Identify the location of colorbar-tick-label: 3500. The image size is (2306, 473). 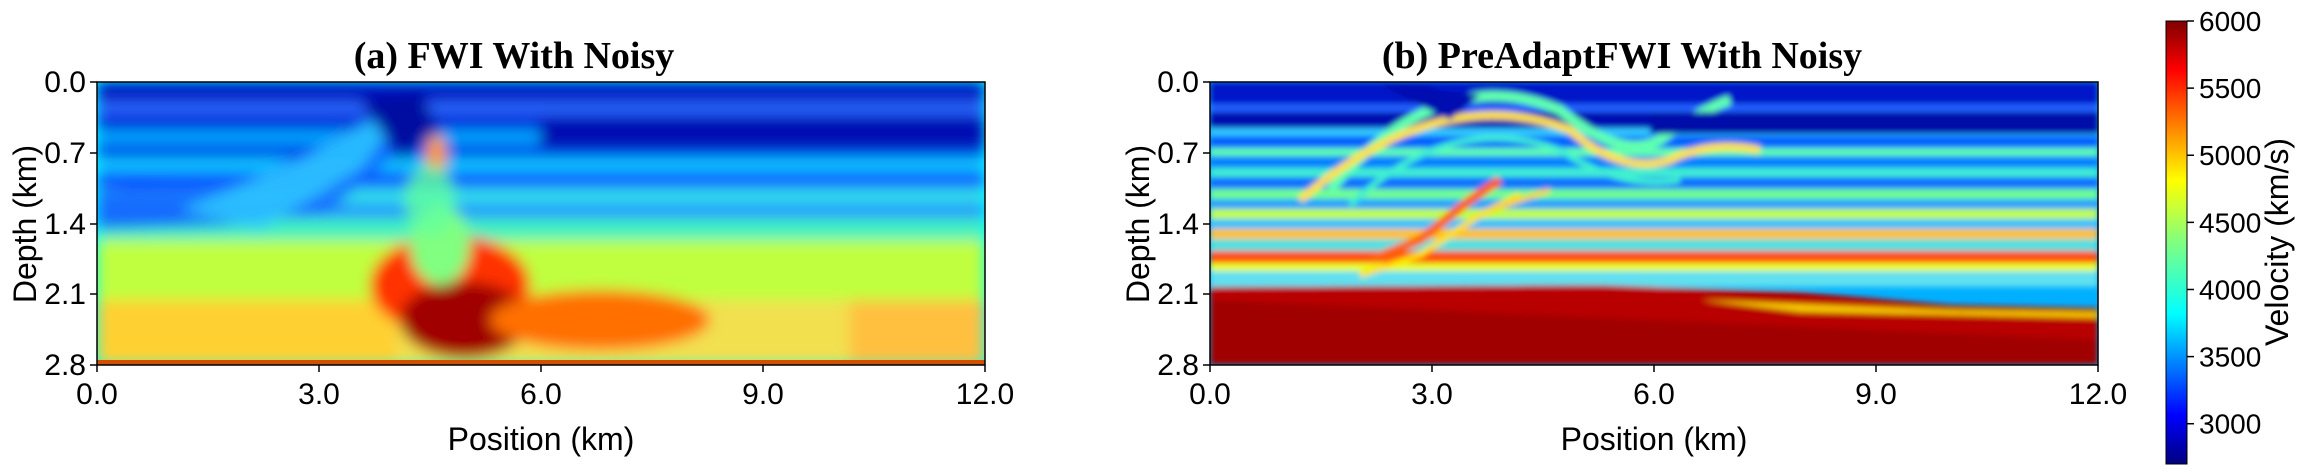
(2230, 357).